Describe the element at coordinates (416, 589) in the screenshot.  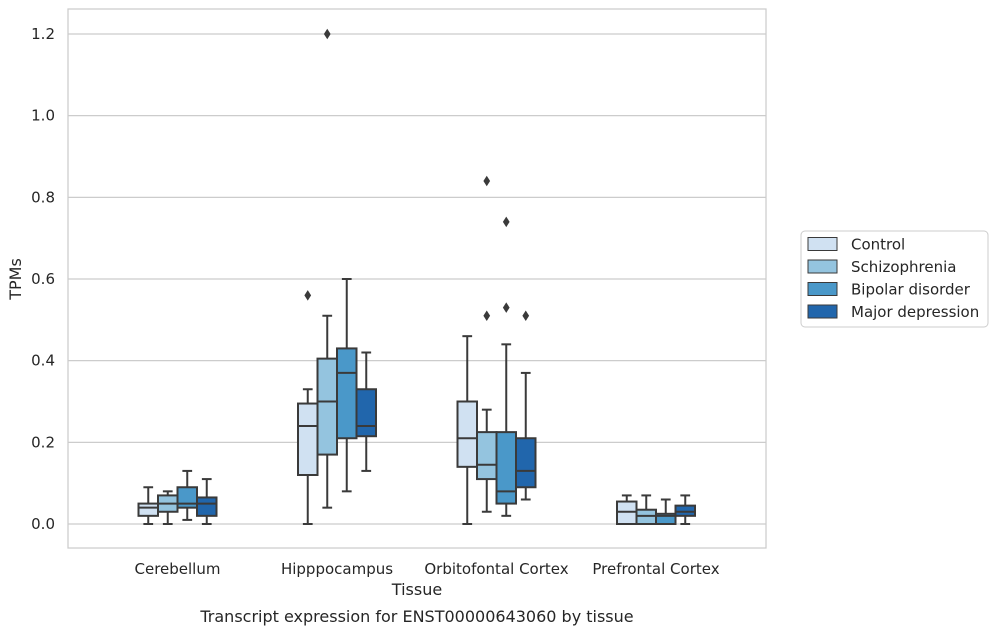
I see `x-axis-title: Tissue` at that location.